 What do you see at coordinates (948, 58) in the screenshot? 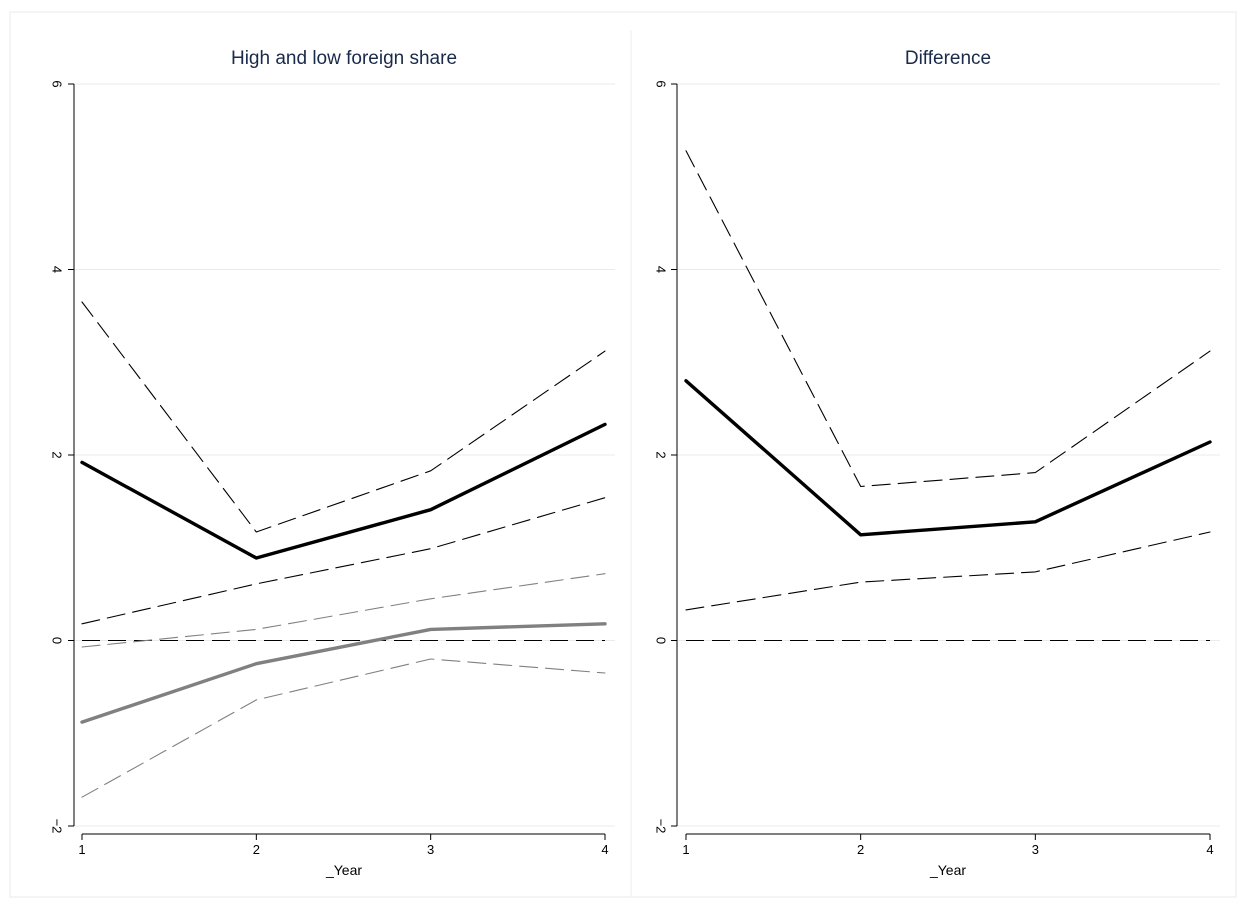
I see `panel-title: Difference` at bounding box center [948, 58].